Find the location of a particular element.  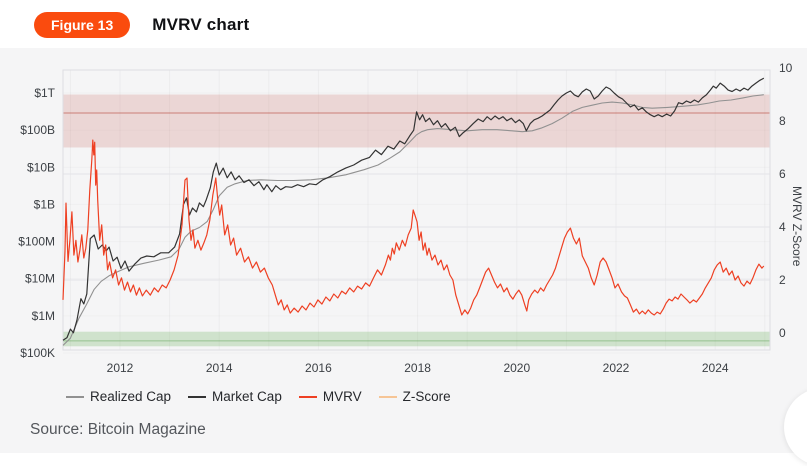

right-axis-title: MVRV Z-Score is located at coordinates (797, 226).